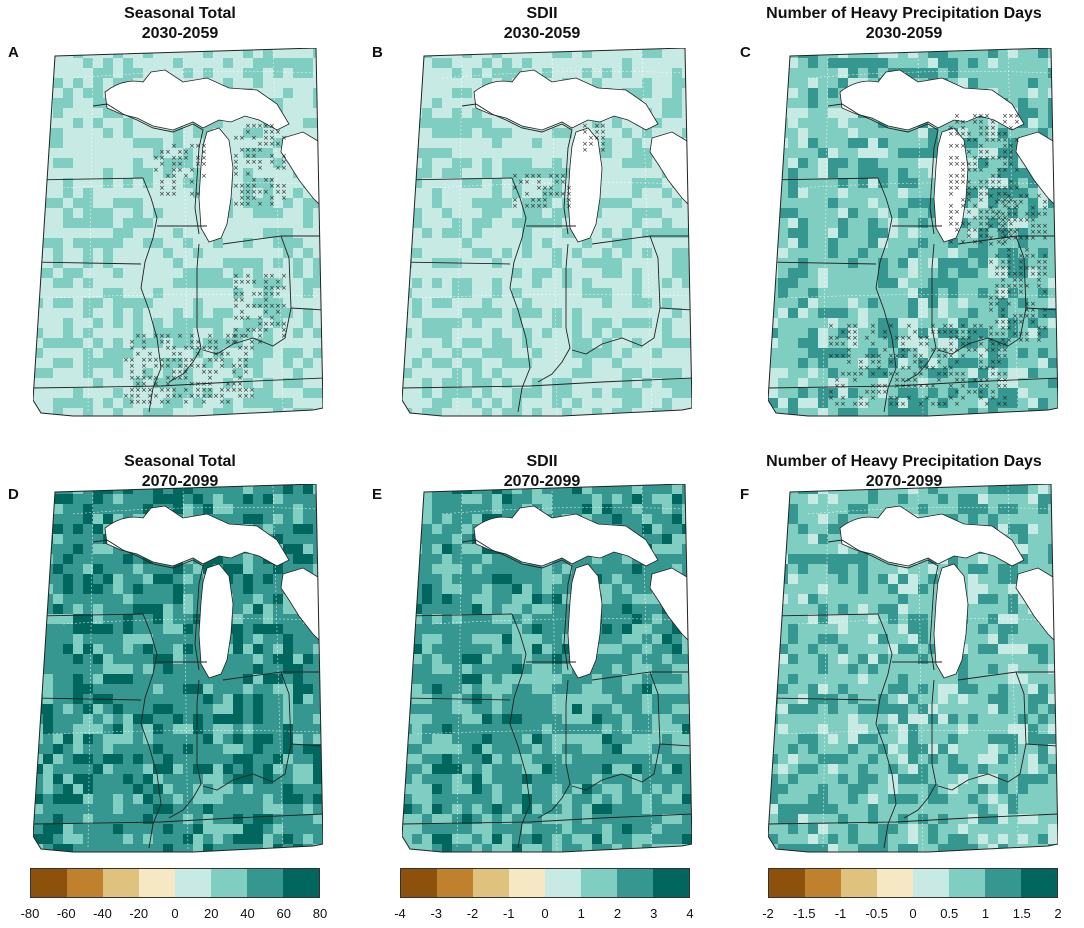 This screenshot has height=928, width=1084. What do you see at coordinates (459, 233) in the screenshot?
I see `graticule-line` at bounding box center [459, 233].